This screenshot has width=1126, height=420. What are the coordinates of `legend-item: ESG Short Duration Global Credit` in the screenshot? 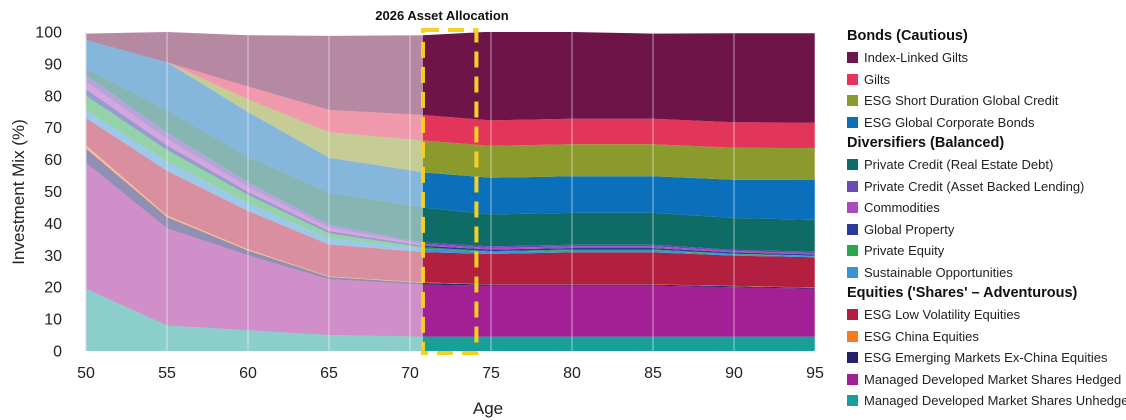 It's located at (984, 101).